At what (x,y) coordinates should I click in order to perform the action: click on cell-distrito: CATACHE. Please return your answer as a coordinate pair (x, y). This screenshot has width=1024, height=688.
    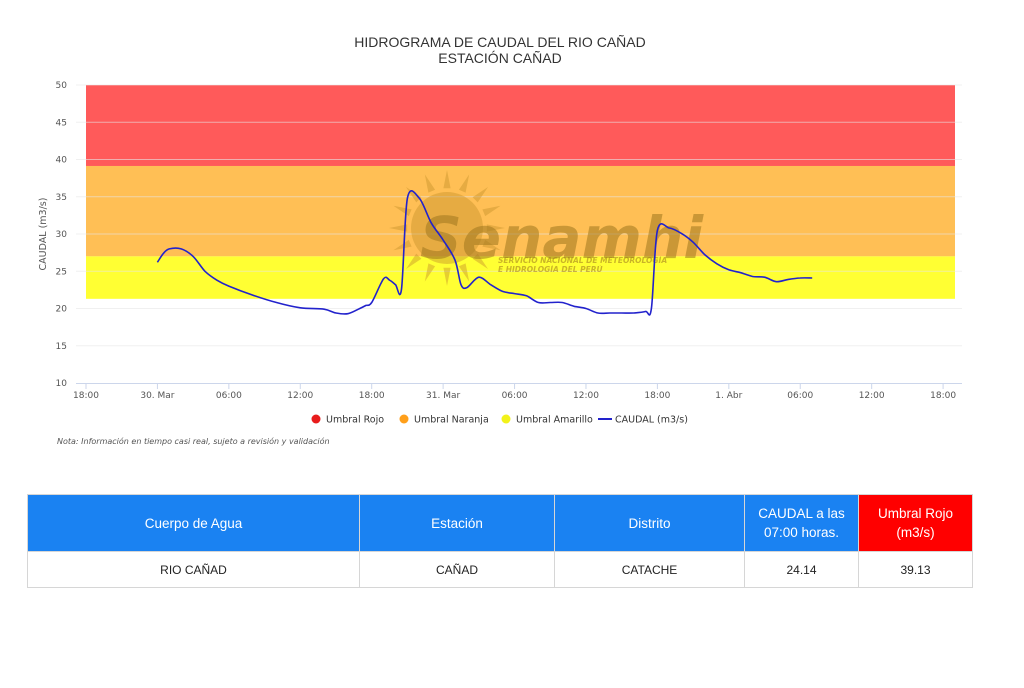
    Looking at the image, I should click on (649, 569).